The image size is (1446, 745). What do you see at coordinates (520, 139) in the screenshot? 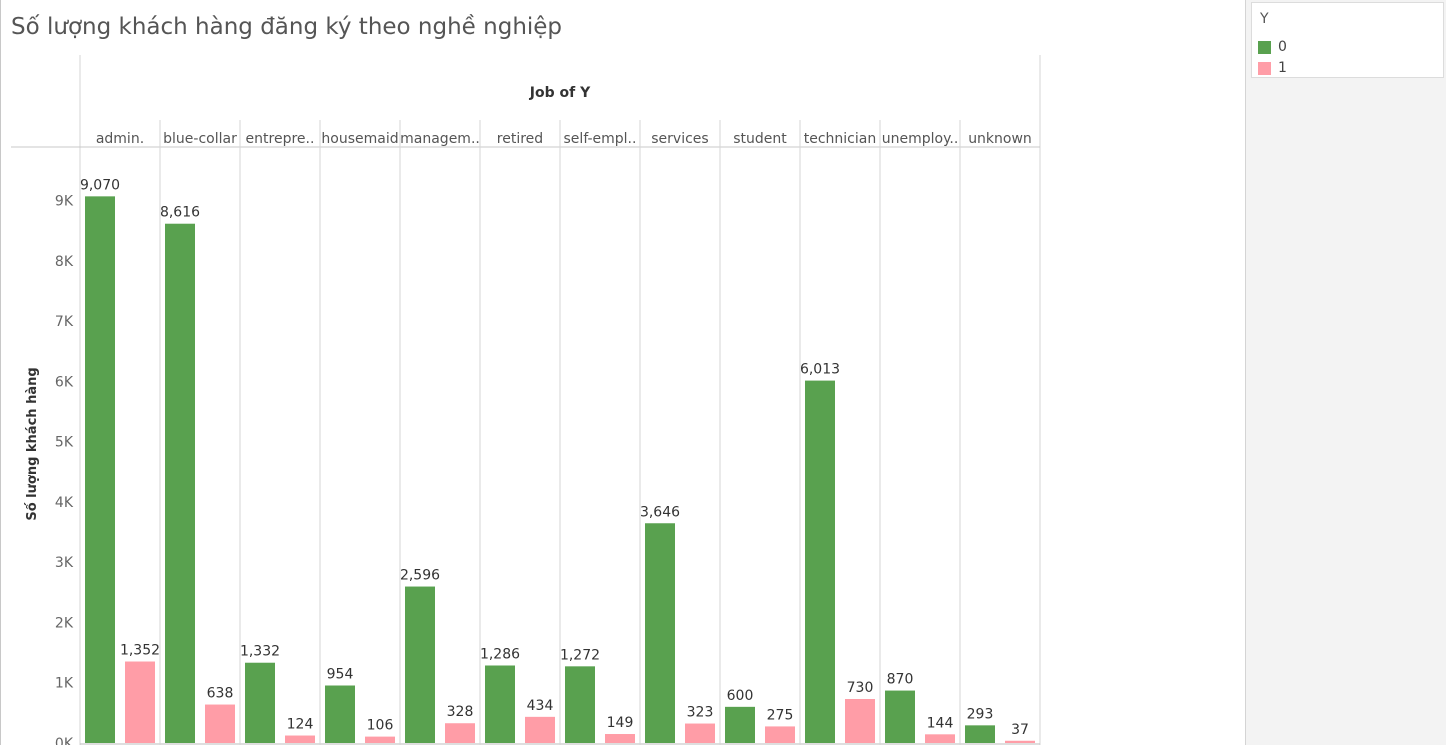
I see `category-label: retired` at bounding box center [520, 139].